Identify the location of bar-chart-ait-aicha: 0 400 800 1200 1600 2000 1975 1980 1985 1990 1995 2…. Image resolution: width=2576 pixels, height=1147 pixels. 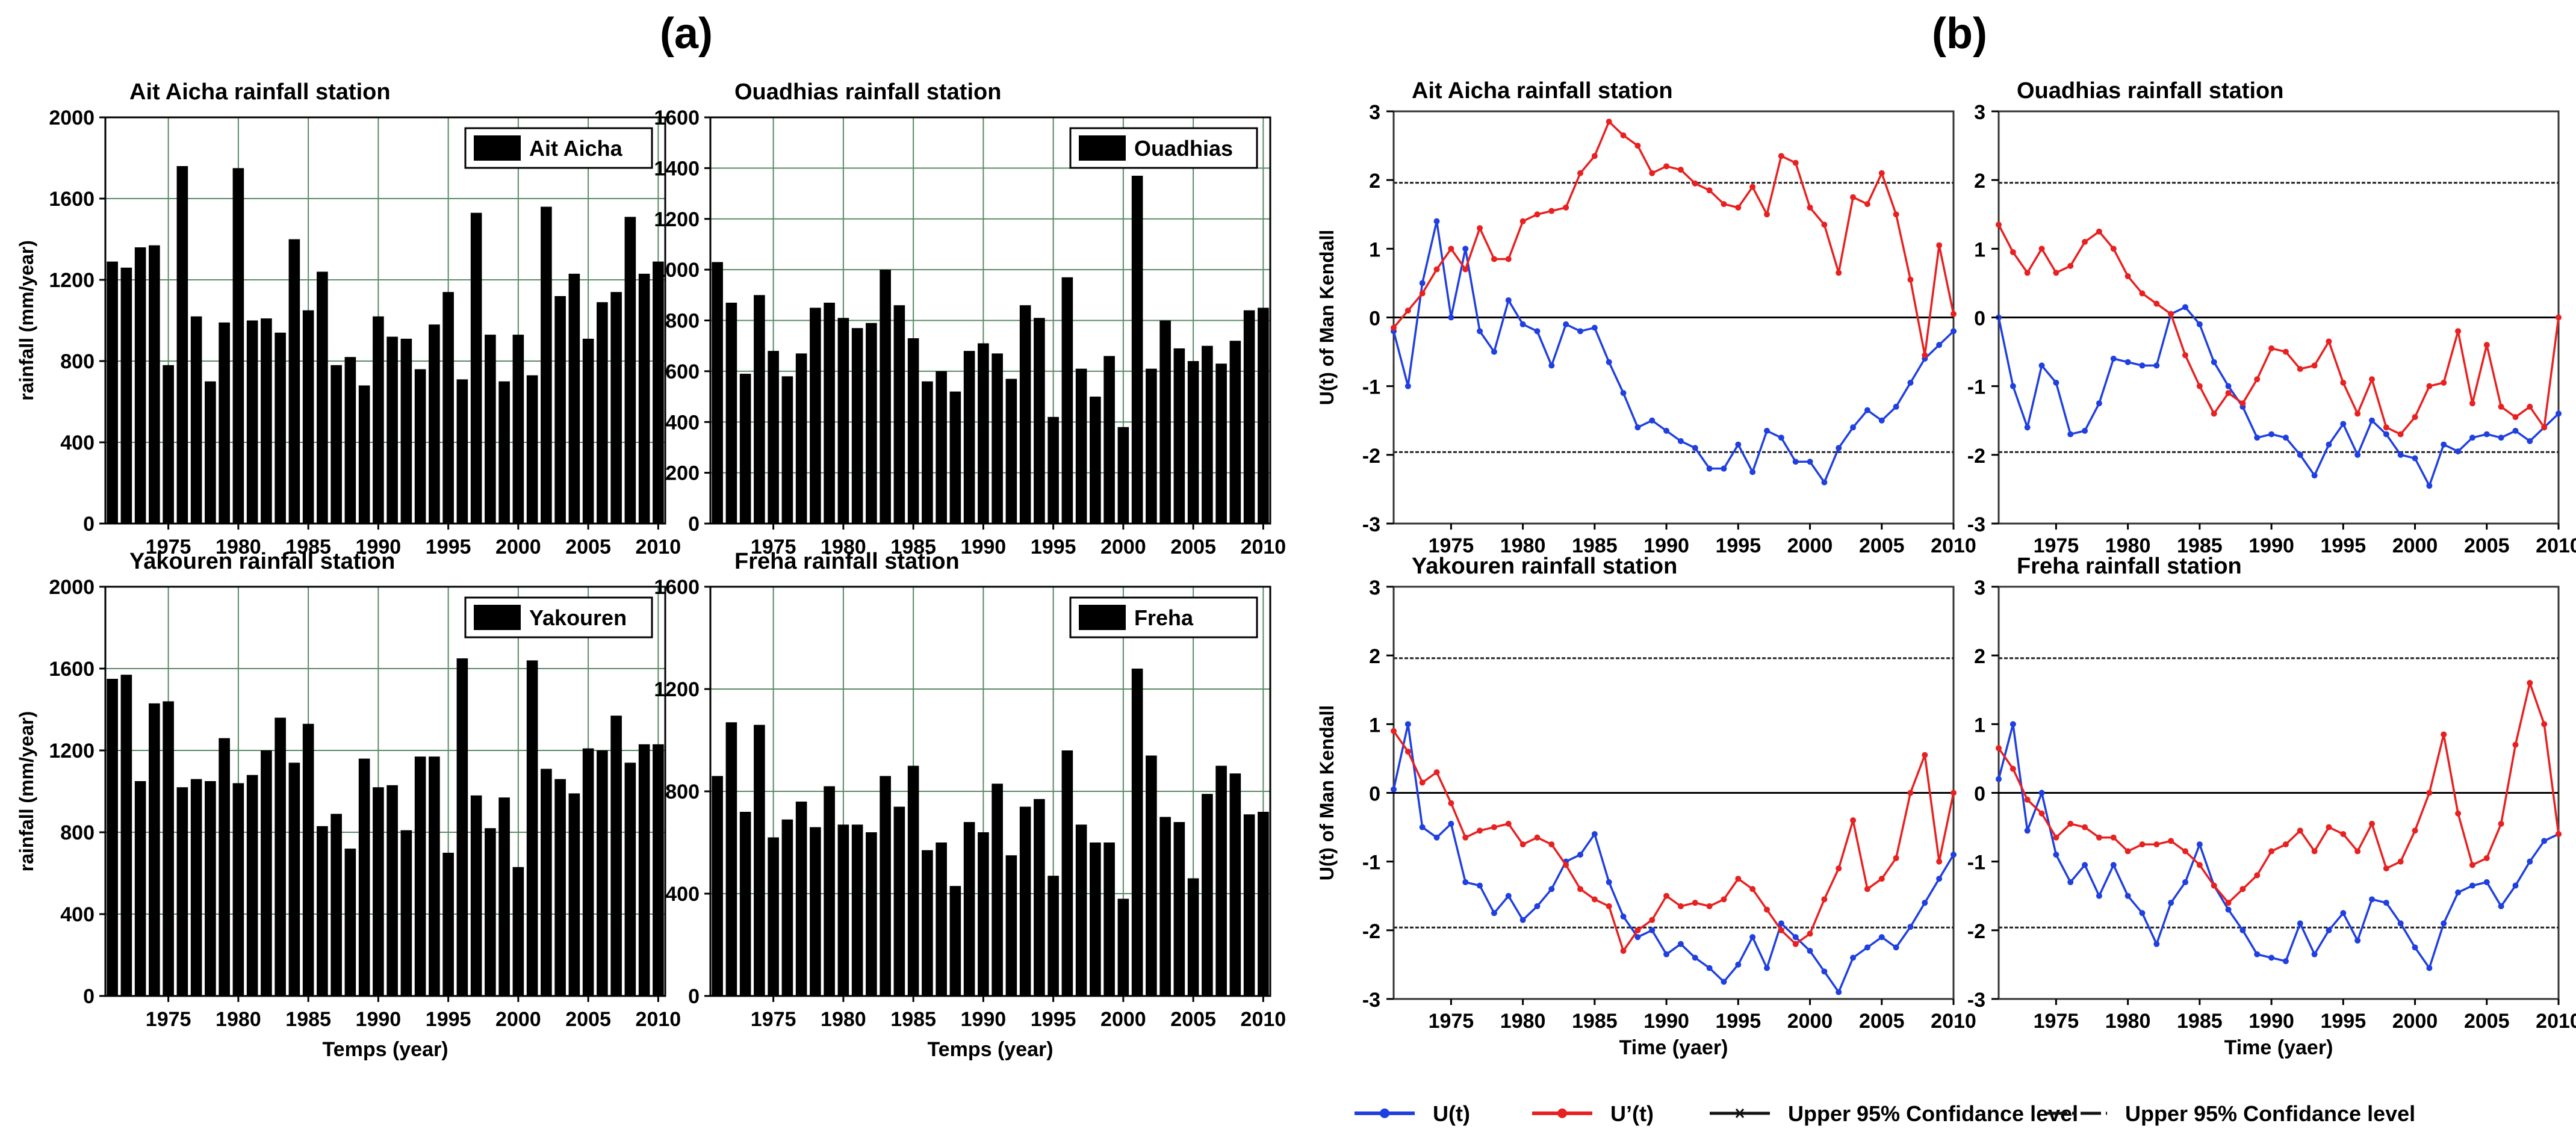
(348, 318).